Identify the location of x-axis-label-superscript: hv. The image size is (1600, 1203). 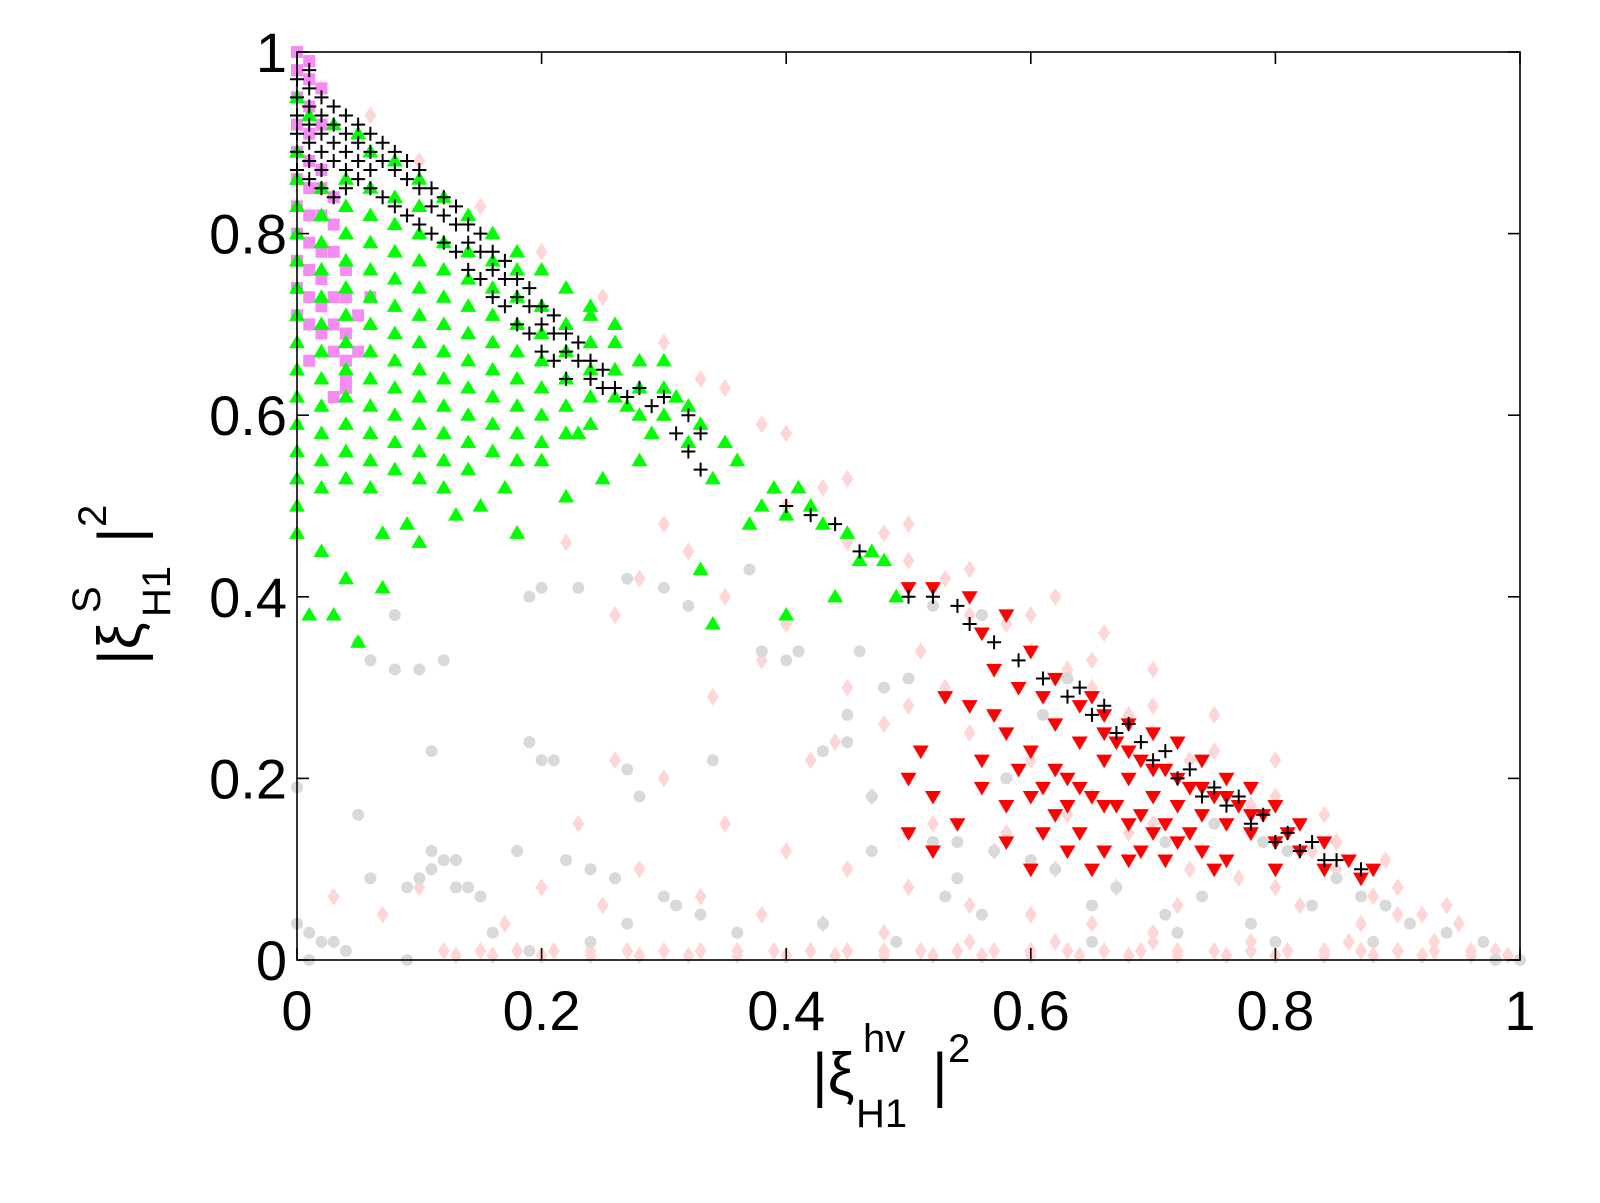
(884, 1039).